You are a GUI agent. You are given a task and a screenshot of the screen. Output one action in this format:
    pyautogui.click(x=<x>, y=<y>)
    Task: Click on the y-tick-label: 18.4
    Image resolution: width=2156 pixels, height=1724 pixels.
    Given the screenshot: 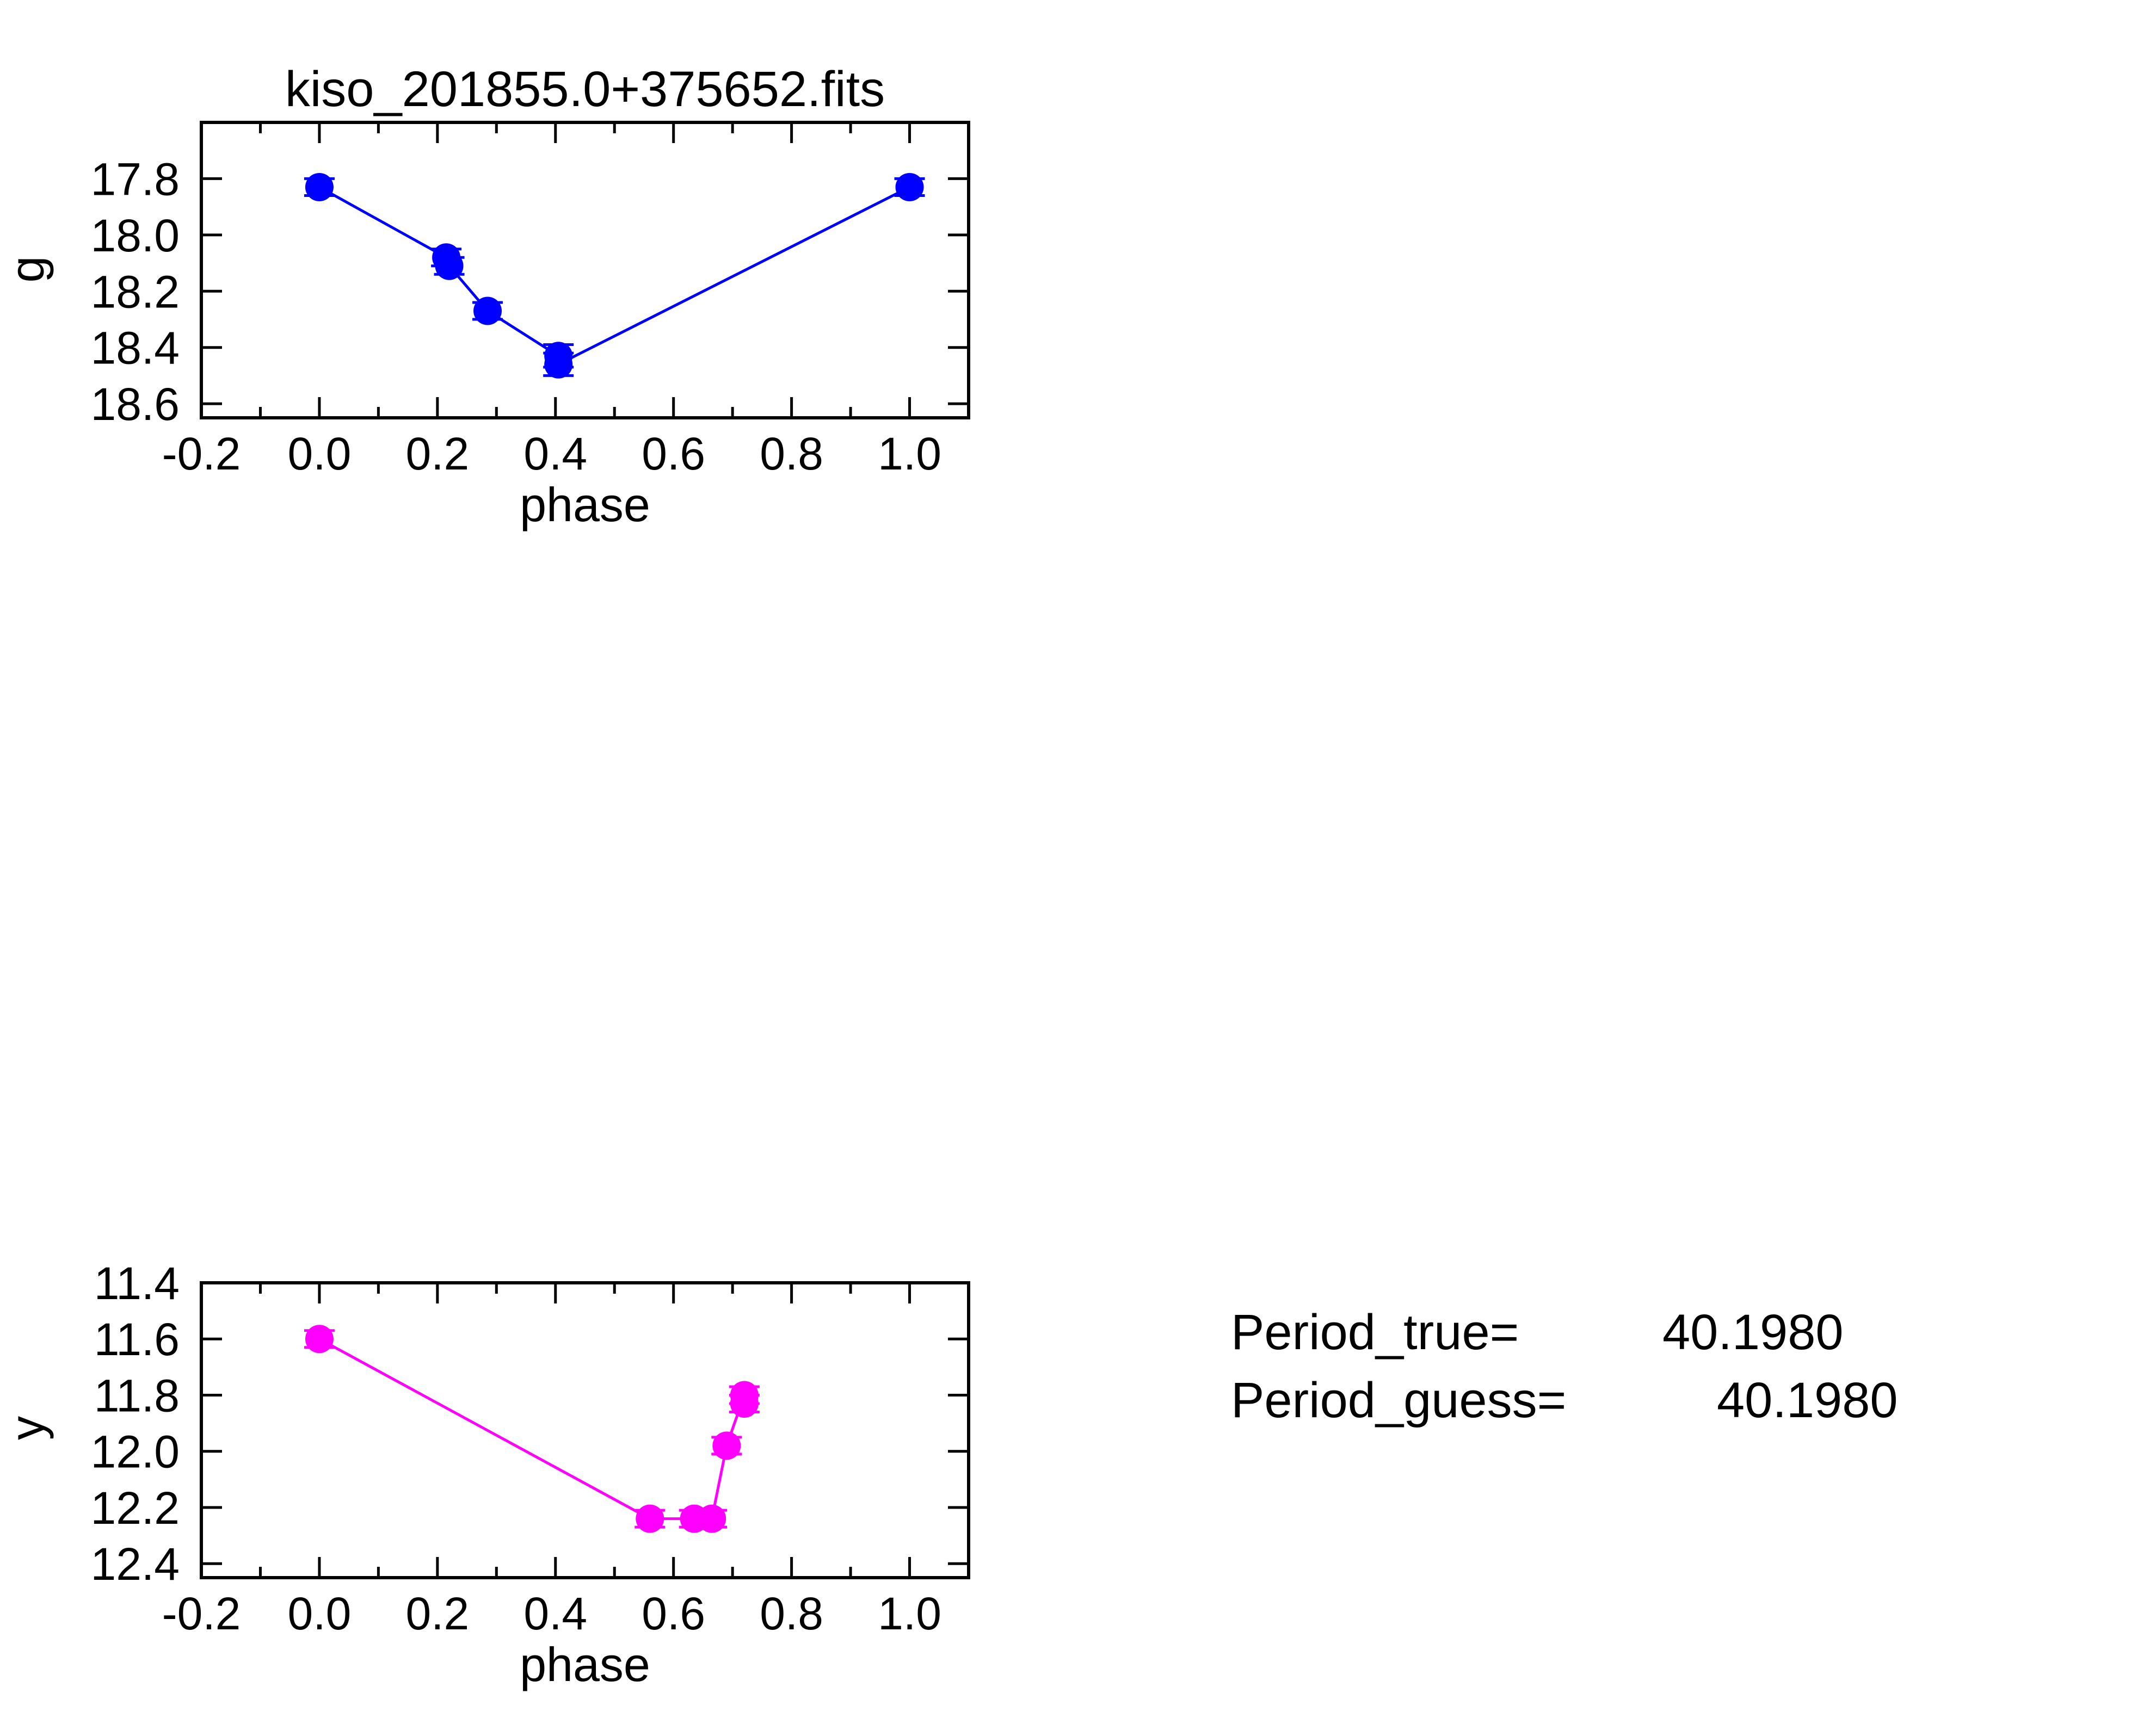 What is the action you would take?
    pyautogui.click(x=135, y=349)
    